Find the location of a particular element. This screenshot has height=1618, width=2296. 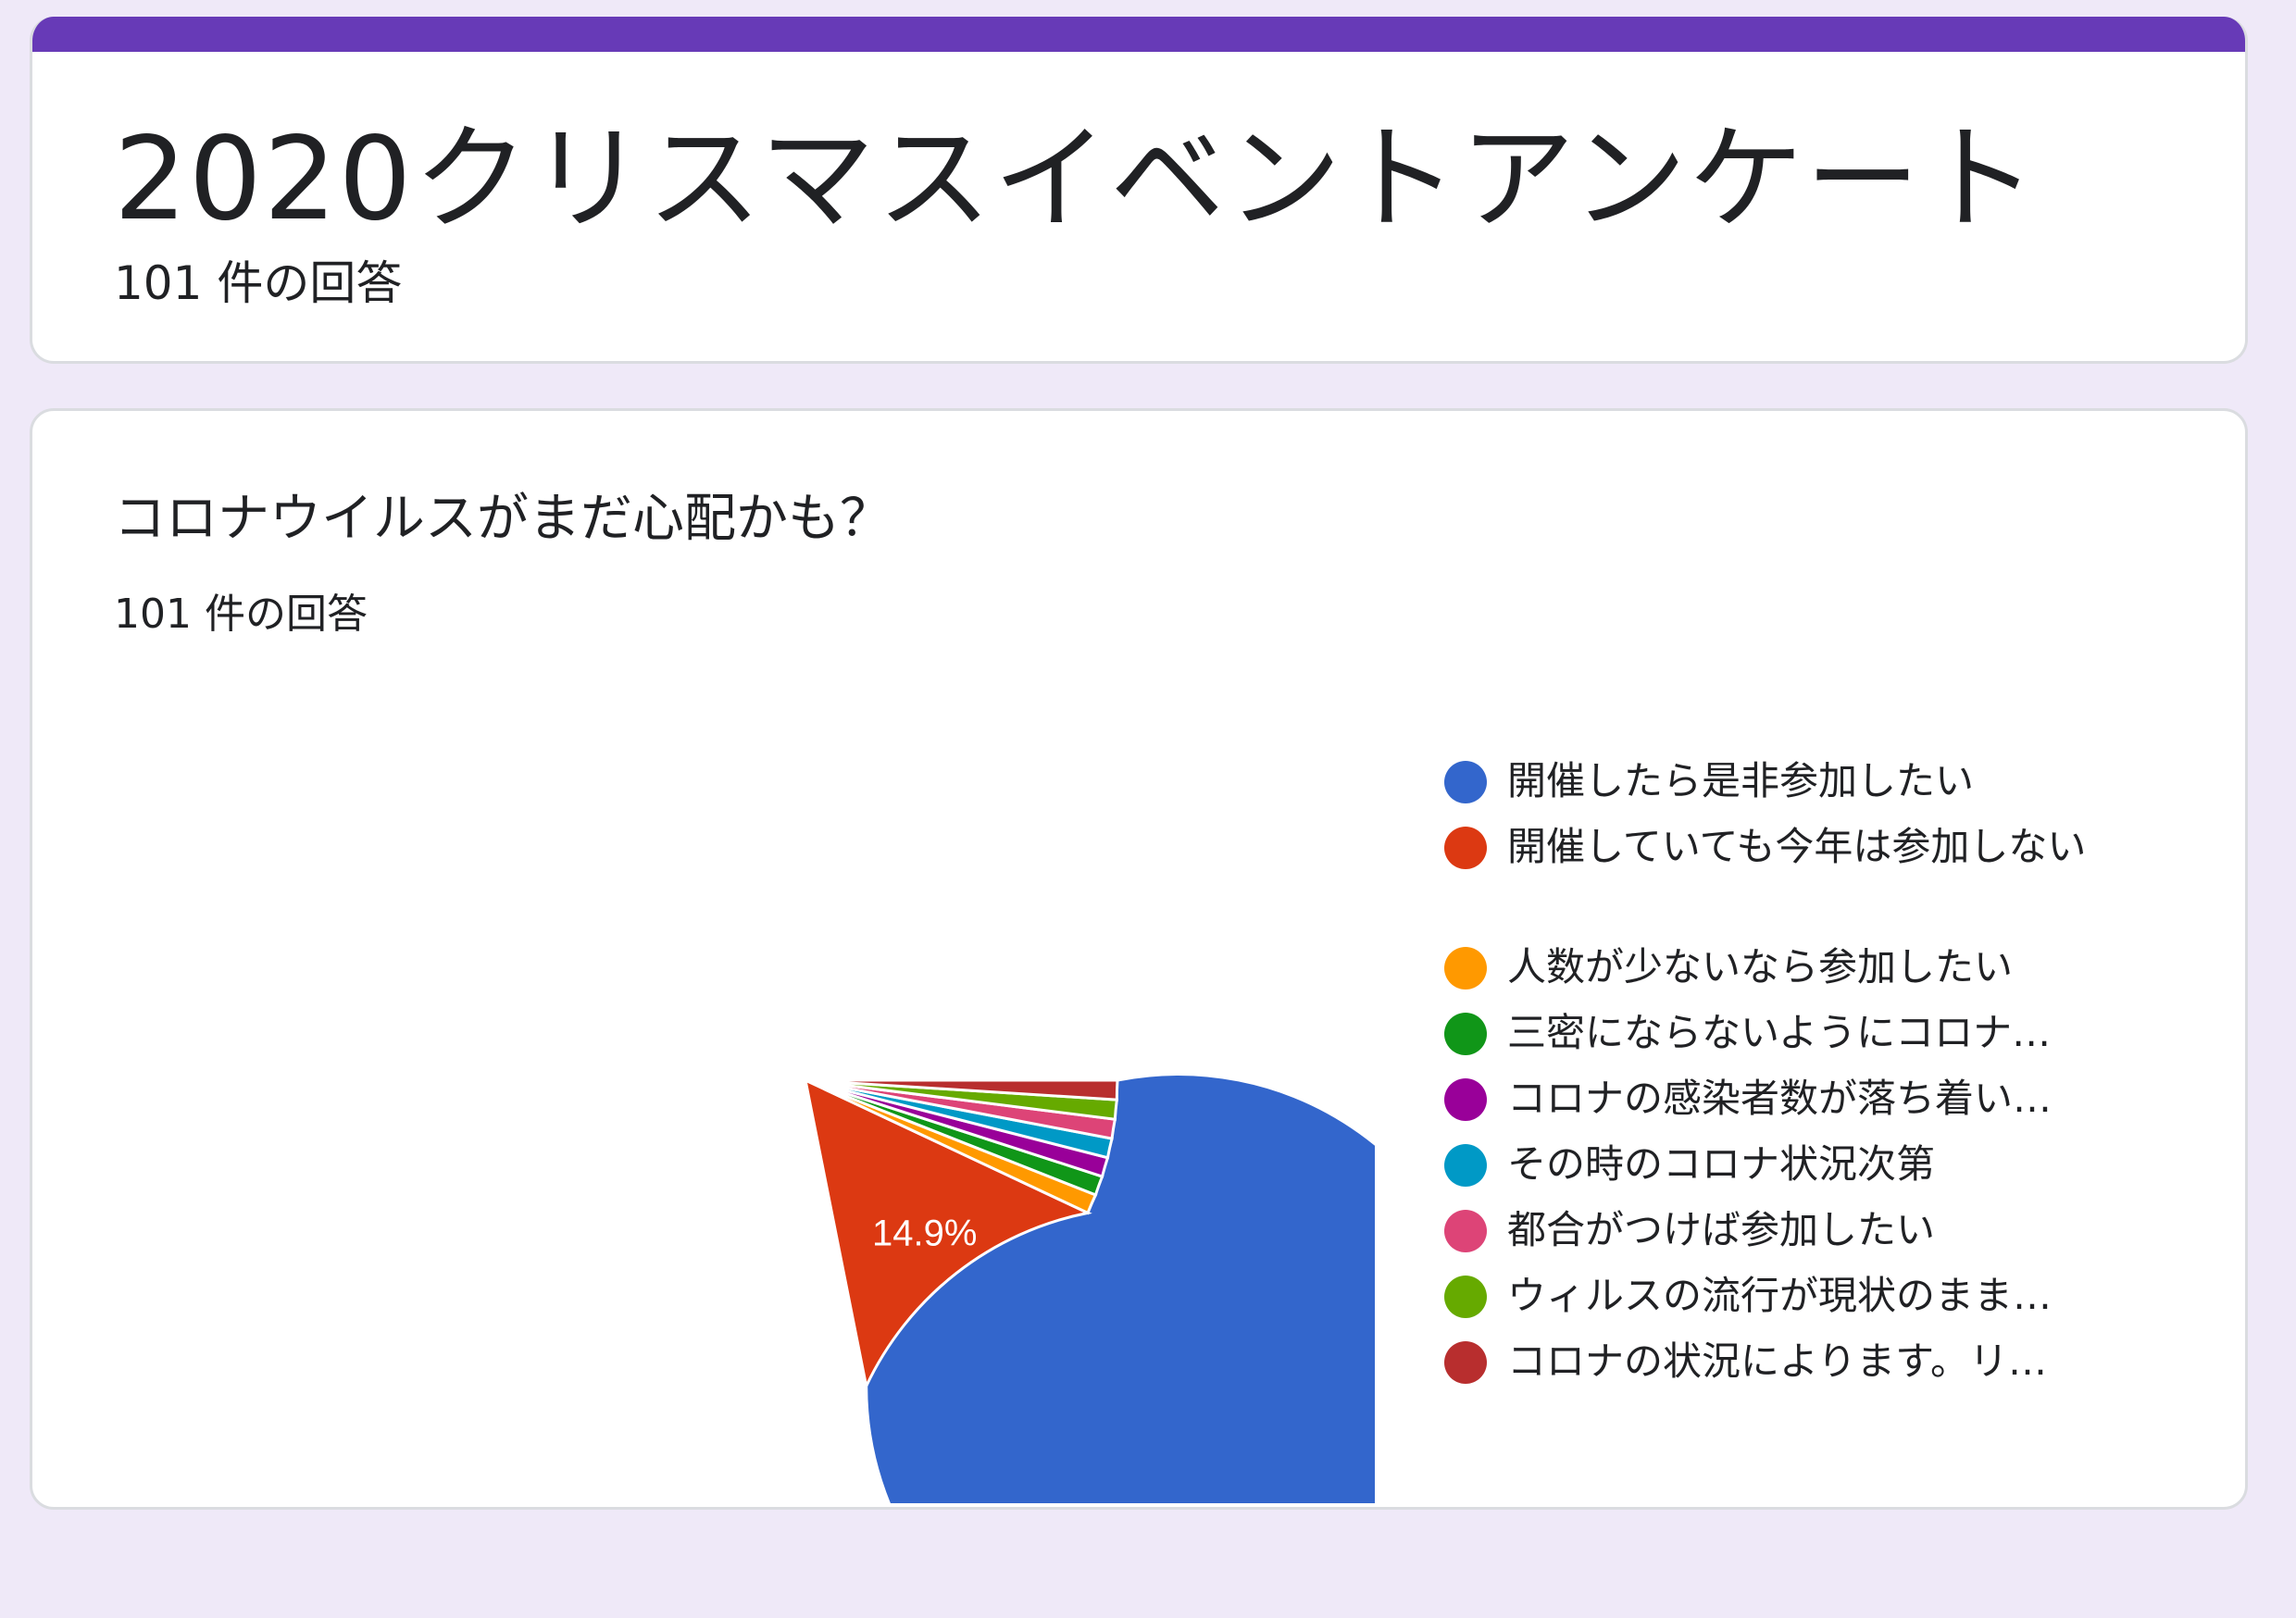

pie-slices is located at coordinates (1089, 1288).